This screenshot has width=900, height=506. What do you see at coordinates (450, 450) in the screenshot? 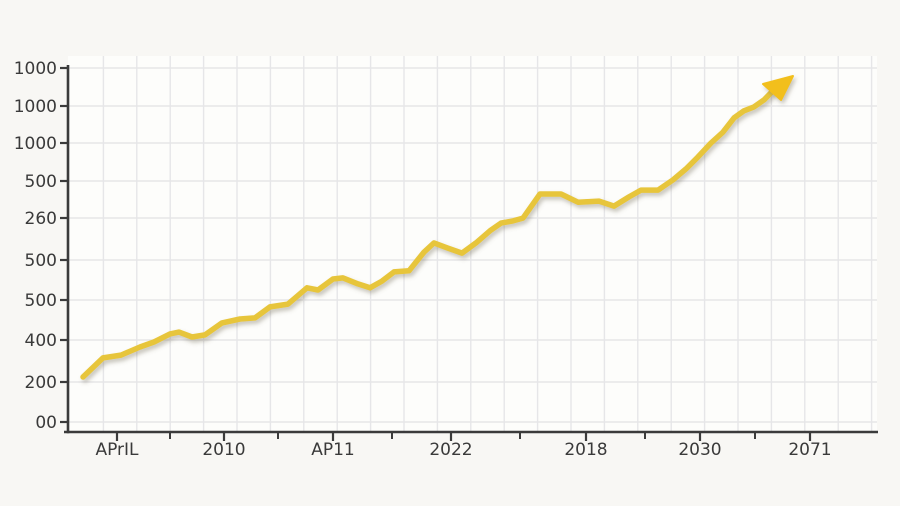
I see `x-tick-label: 2022` at bounding box center [450, 450].